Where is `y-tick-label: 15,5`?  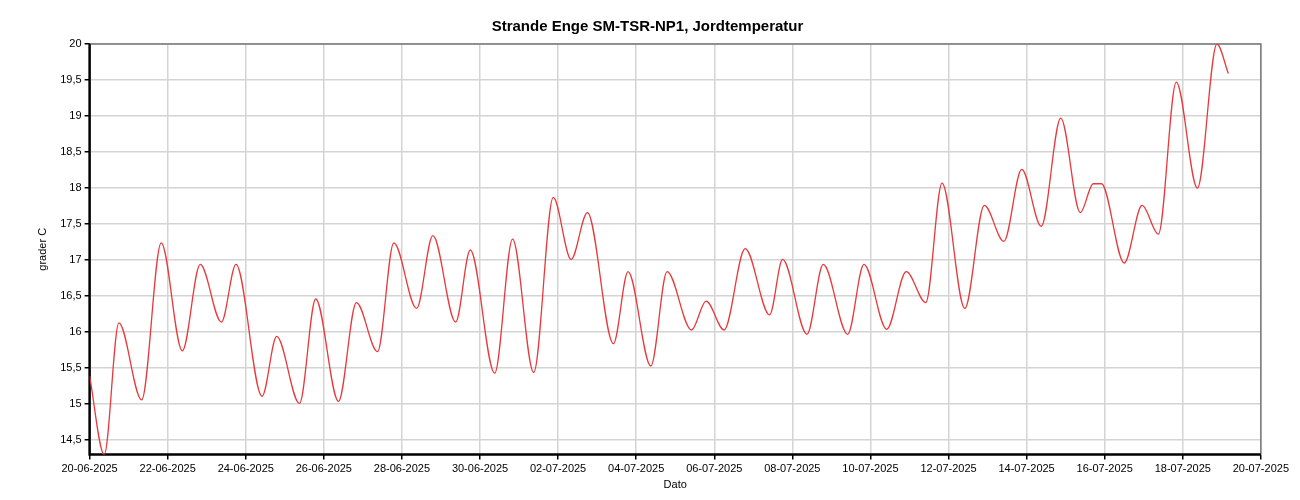 y-tick-label: 15,5 is located at coordinates (71, 367).